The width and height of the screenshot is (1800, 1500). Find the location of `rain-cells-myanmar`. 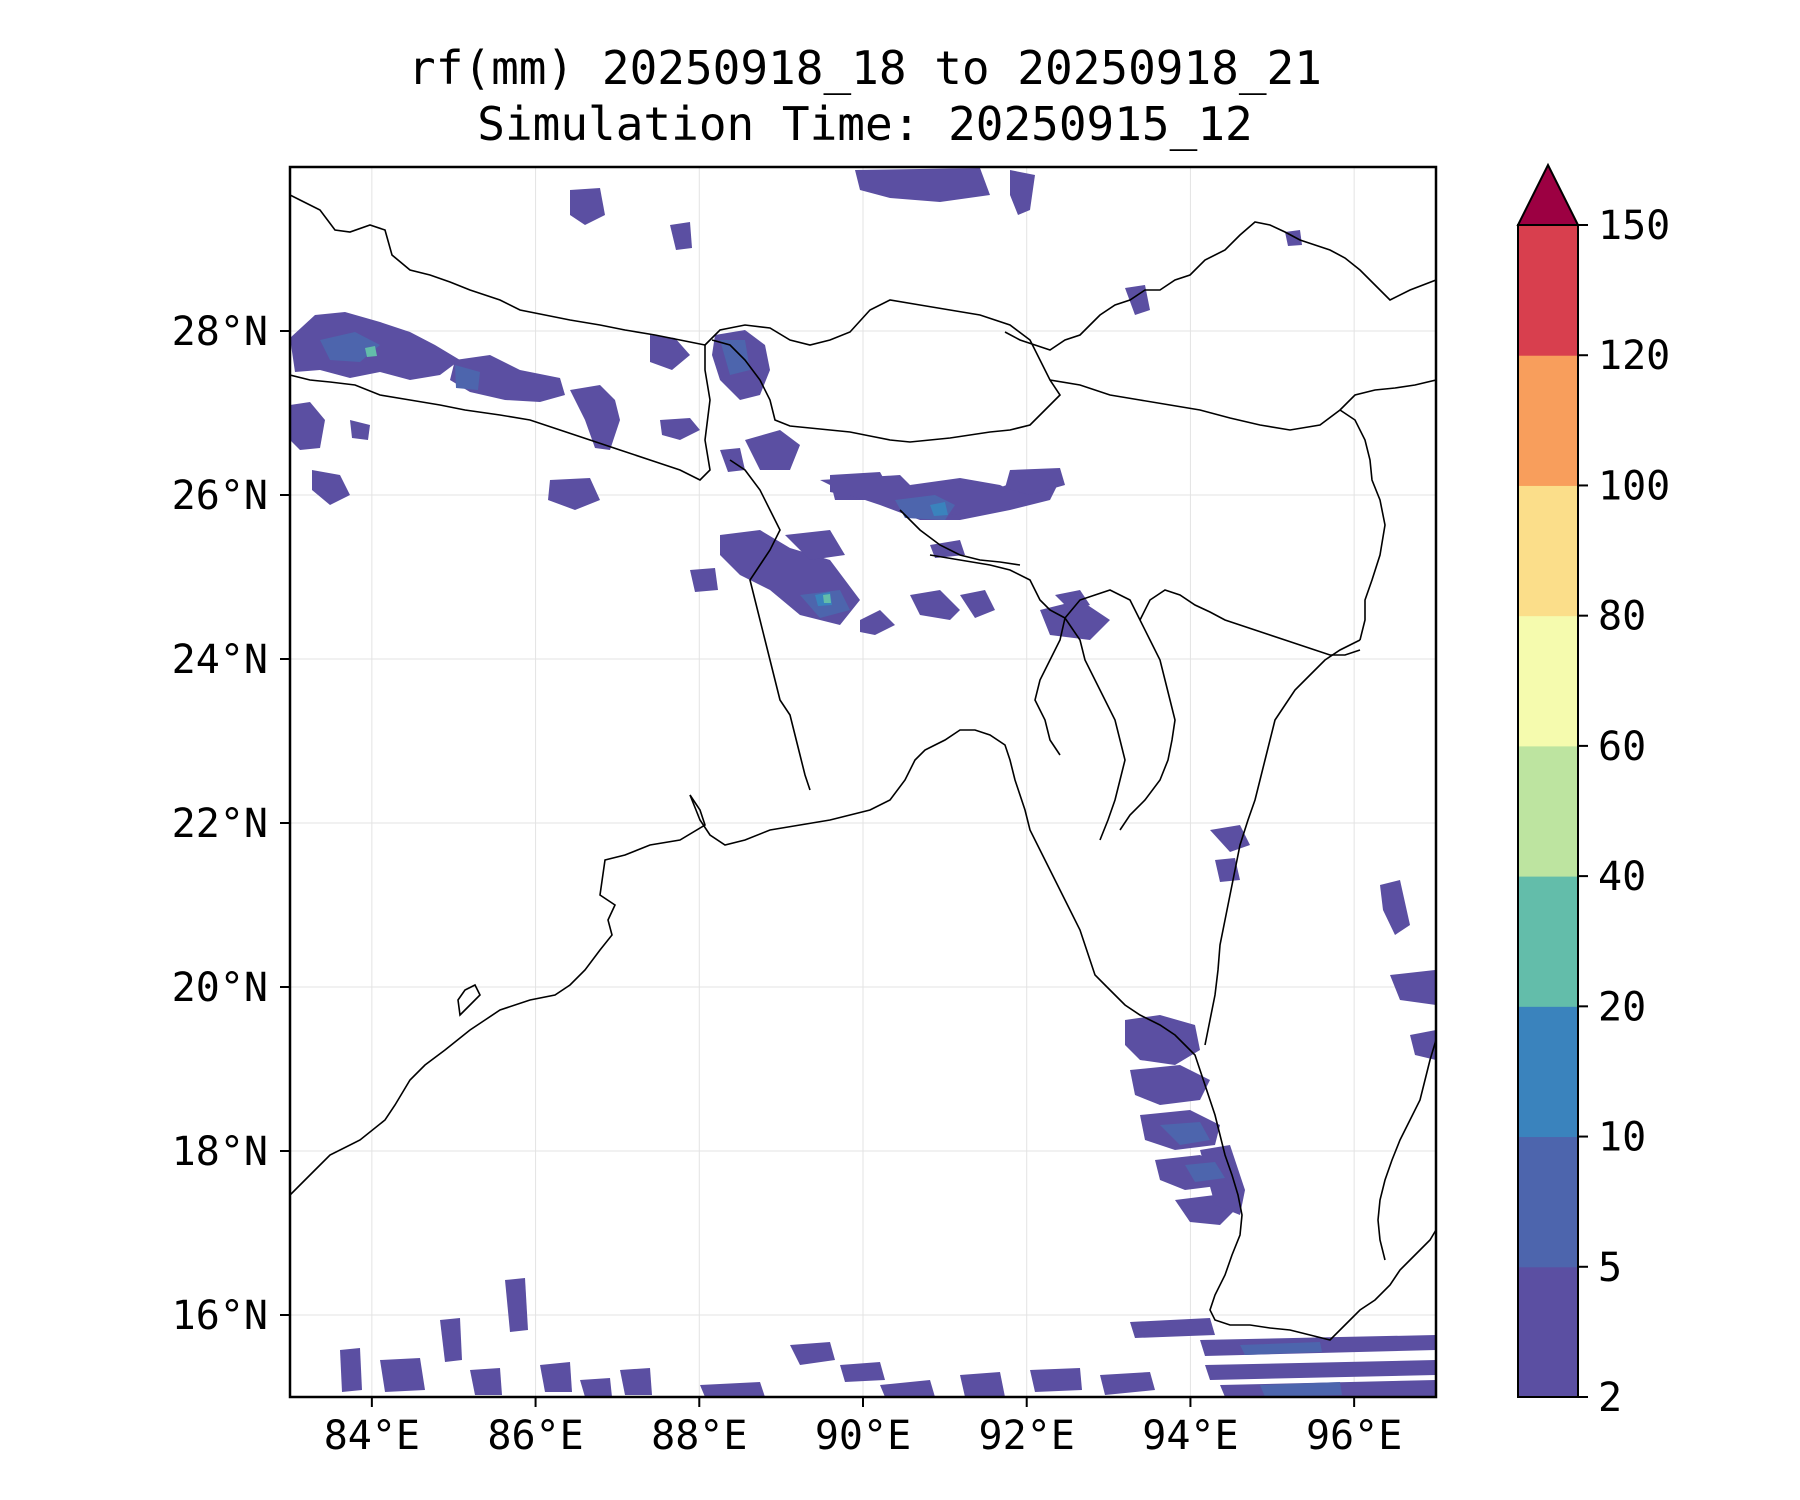

rain-cells-myanmar is located at coordinates (1280, 1025).